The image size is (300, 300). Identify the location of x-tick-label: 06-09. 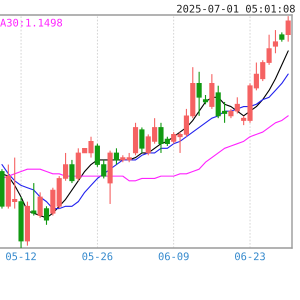
(173, 256).